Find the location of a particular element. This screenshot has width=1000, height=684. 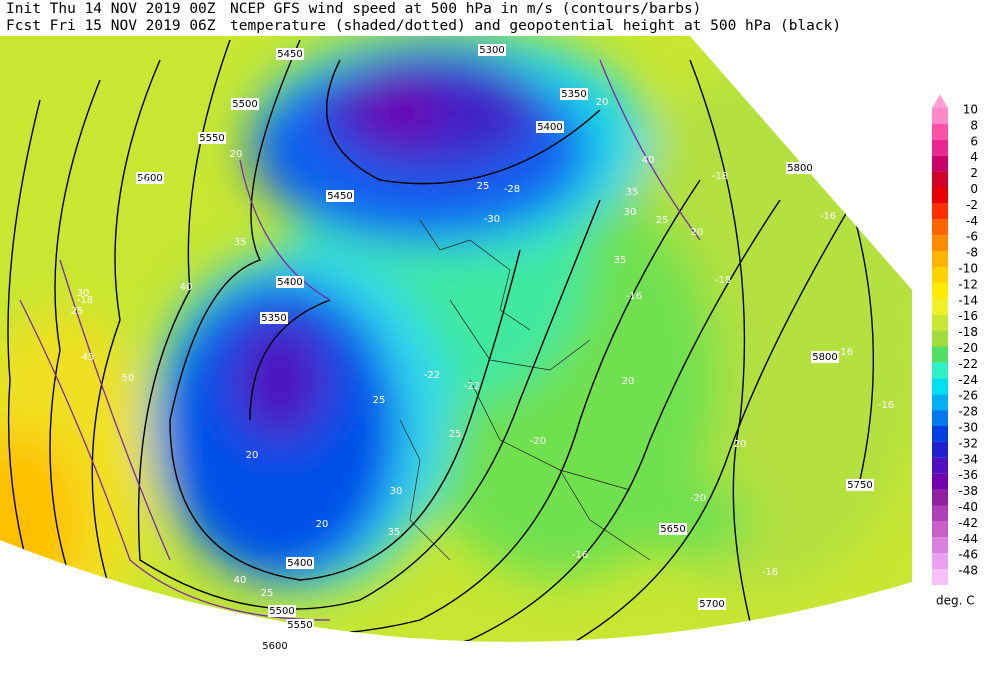

colorbar-label: -8 is located at coordinates (972, 253).